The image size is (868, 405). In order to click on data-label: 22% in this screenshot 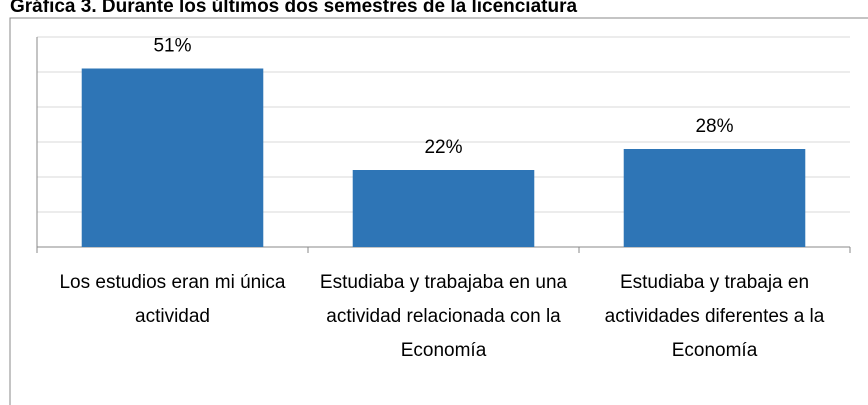, I will do `click(443, 147)`.